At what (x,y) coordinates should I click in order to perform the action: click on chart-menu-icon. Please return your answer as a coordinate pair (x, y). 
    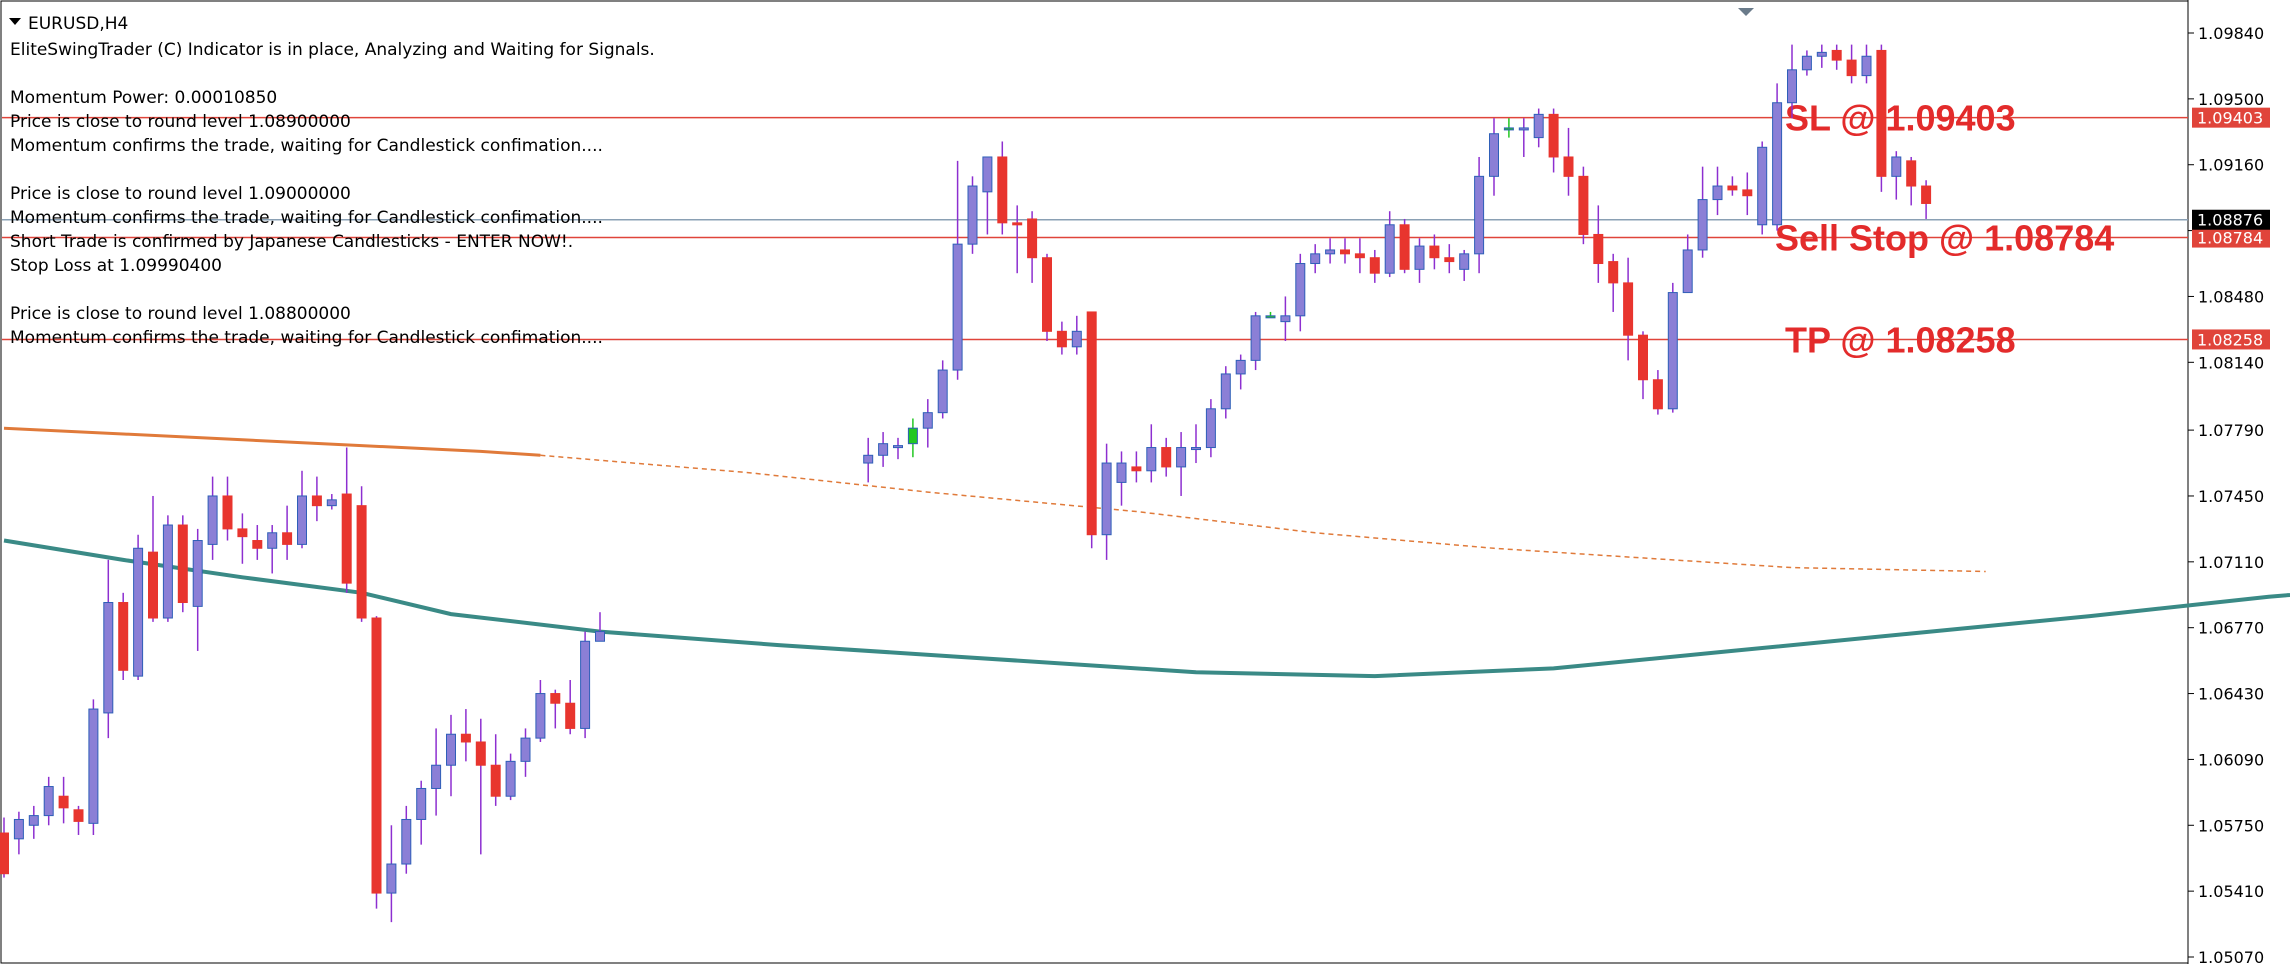
    Looking at the image, I should click on (15, 21).